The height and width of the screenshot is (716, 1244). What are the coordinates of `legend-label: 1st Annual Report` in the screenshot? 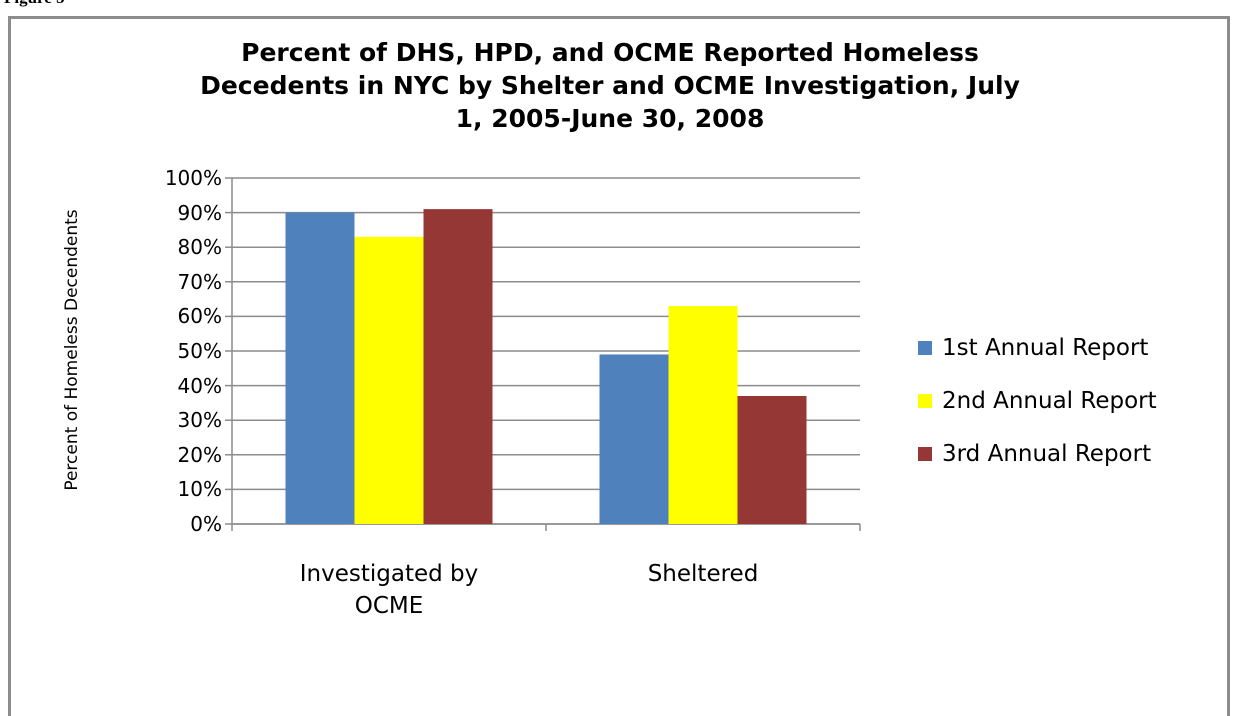 It's located at (1045, 348).